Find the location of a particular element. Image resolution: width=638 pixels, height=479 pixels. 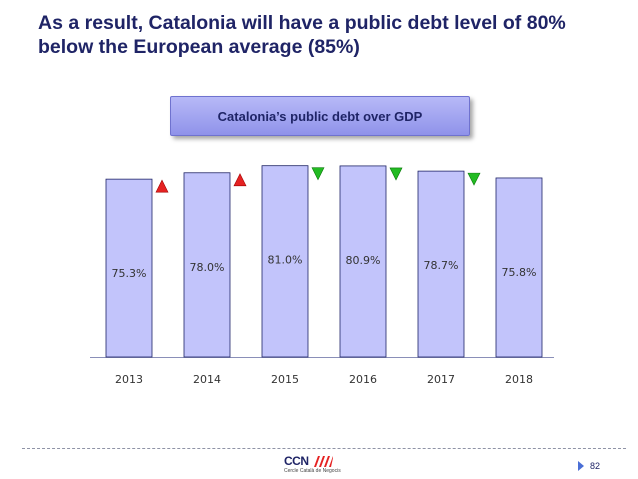

bar-2017 is located at coordinates (441, 264).